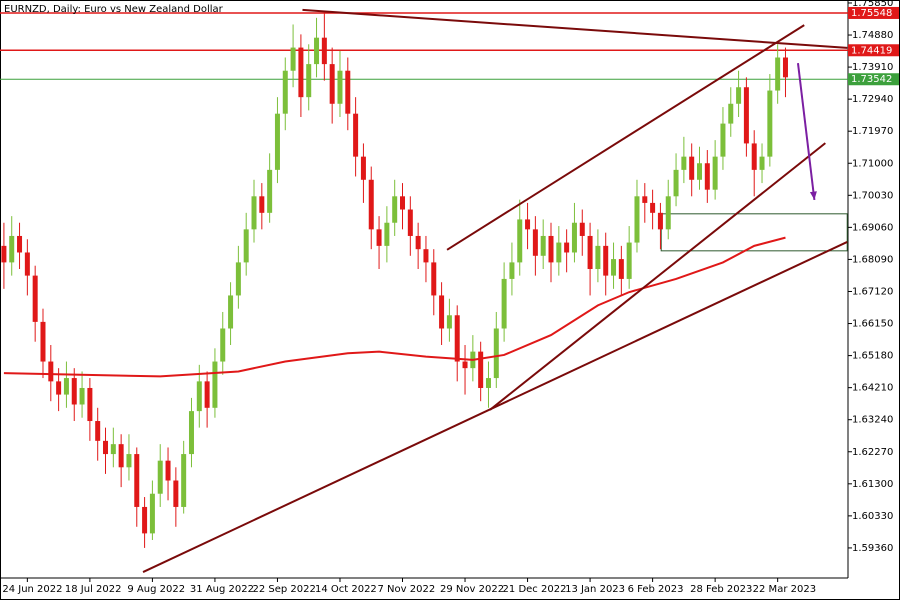 This screenshot has height=600, width=900. I want to click on y-tick-label: 1.63240, so click(872, 420).